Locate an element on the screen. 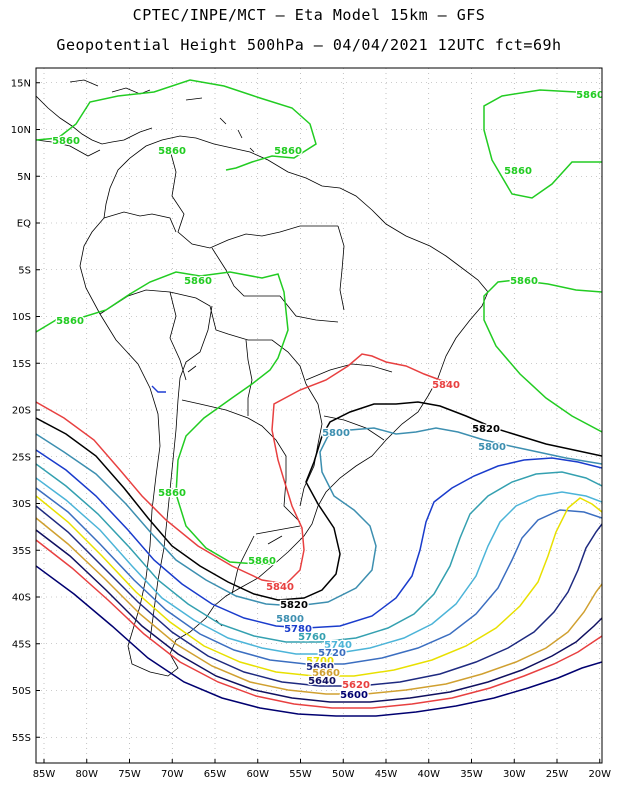 The image size is (618, 800). contour-5640-label: 5640 is located at coordinates (322, 681).